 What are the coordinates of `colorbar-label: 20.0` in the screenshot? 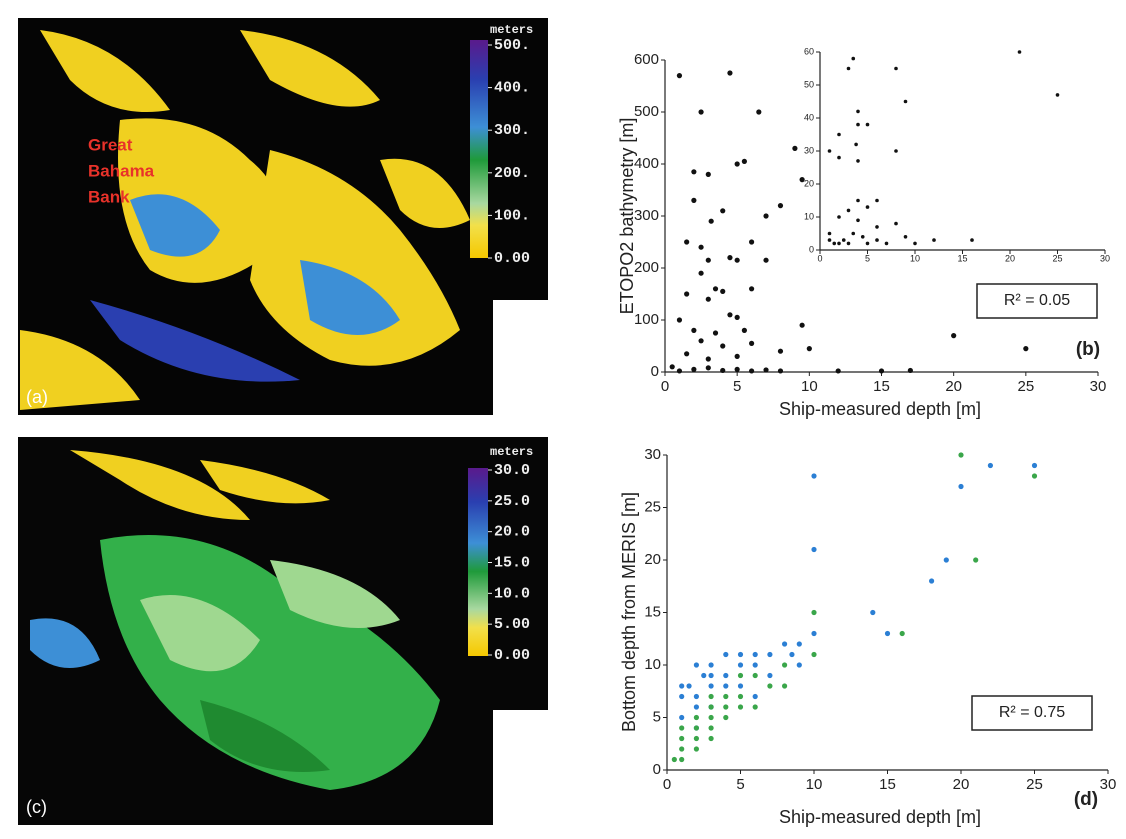 It's located at (512, 532).